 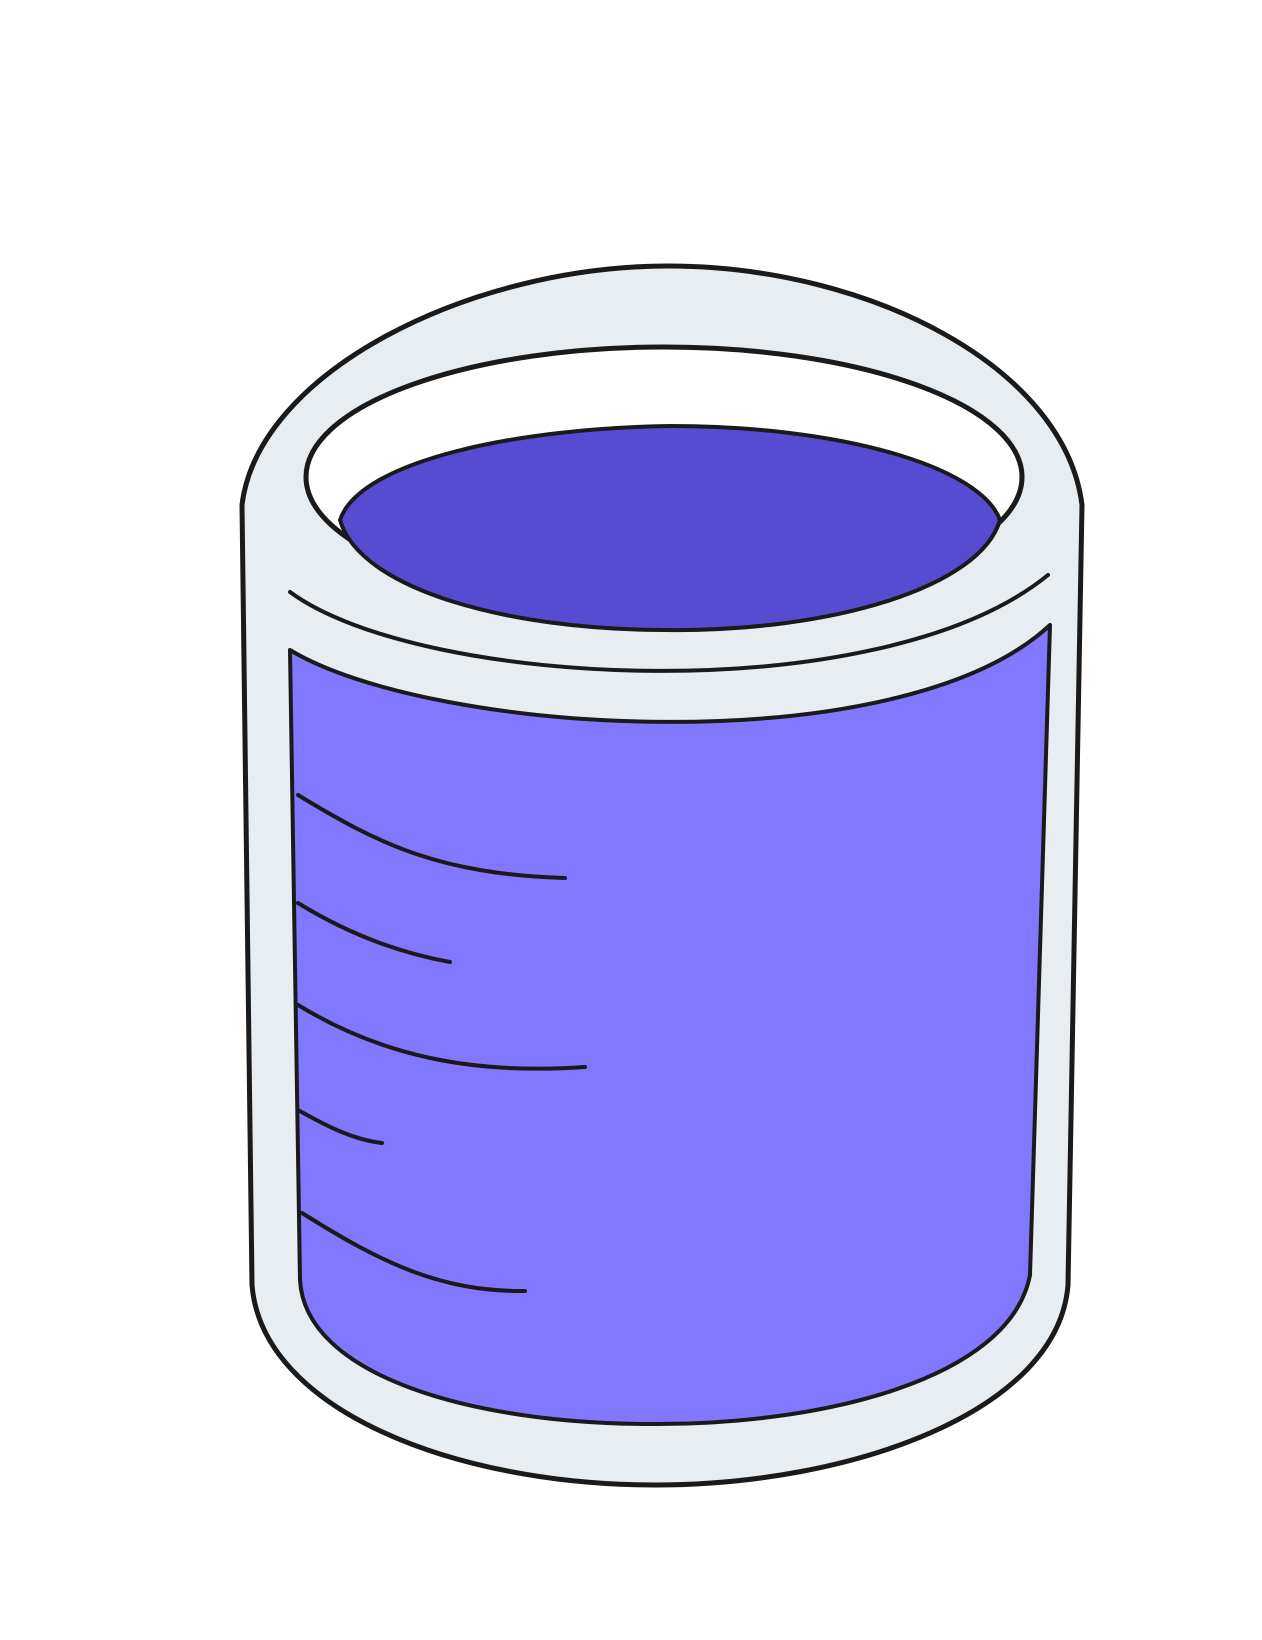 I want to click on beaker-lip-line, so click(x=669, y=623).